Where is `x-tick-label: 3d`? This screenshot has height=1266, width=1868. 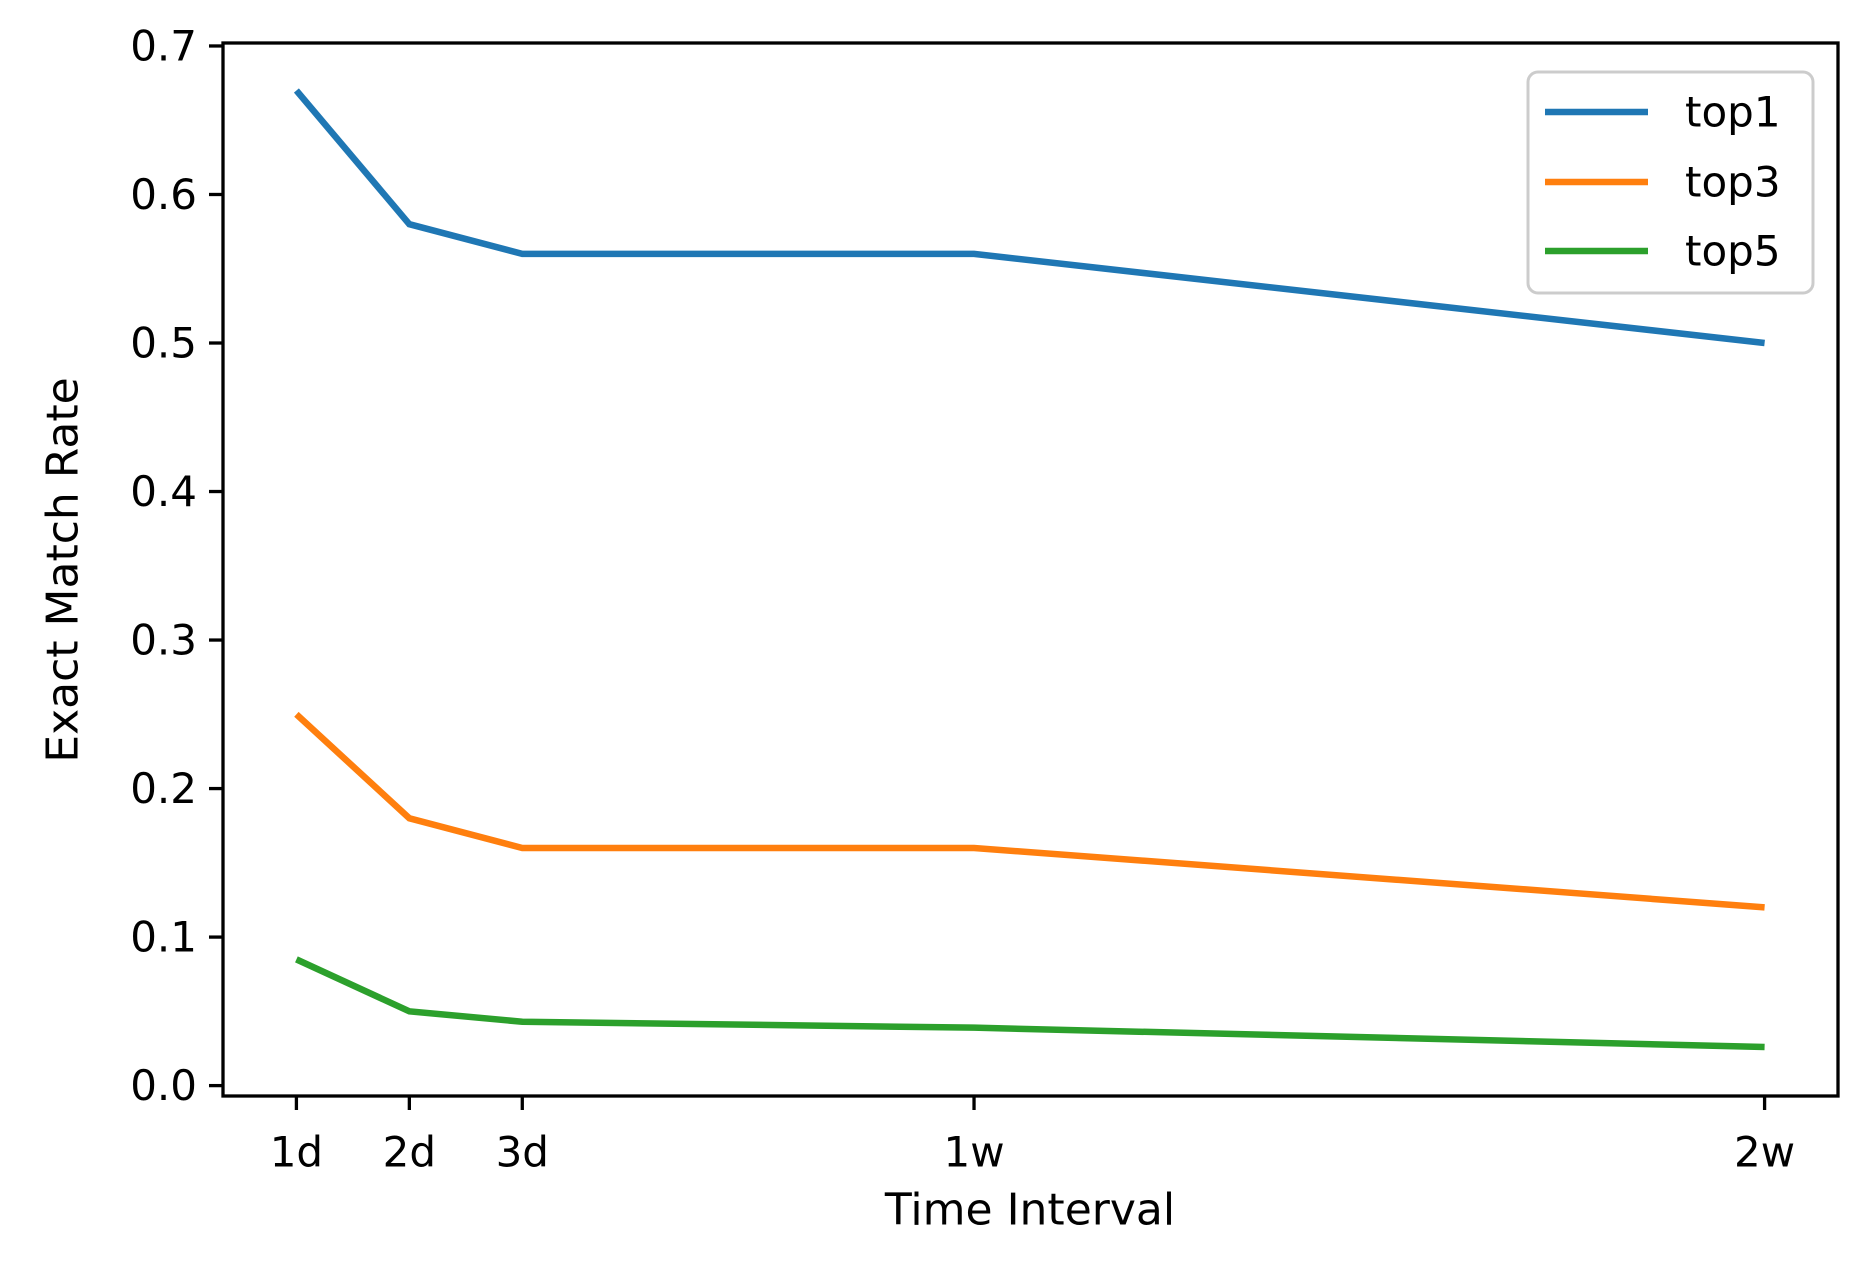 x-tick-label: 3d is located at coordinates (522, 1152).